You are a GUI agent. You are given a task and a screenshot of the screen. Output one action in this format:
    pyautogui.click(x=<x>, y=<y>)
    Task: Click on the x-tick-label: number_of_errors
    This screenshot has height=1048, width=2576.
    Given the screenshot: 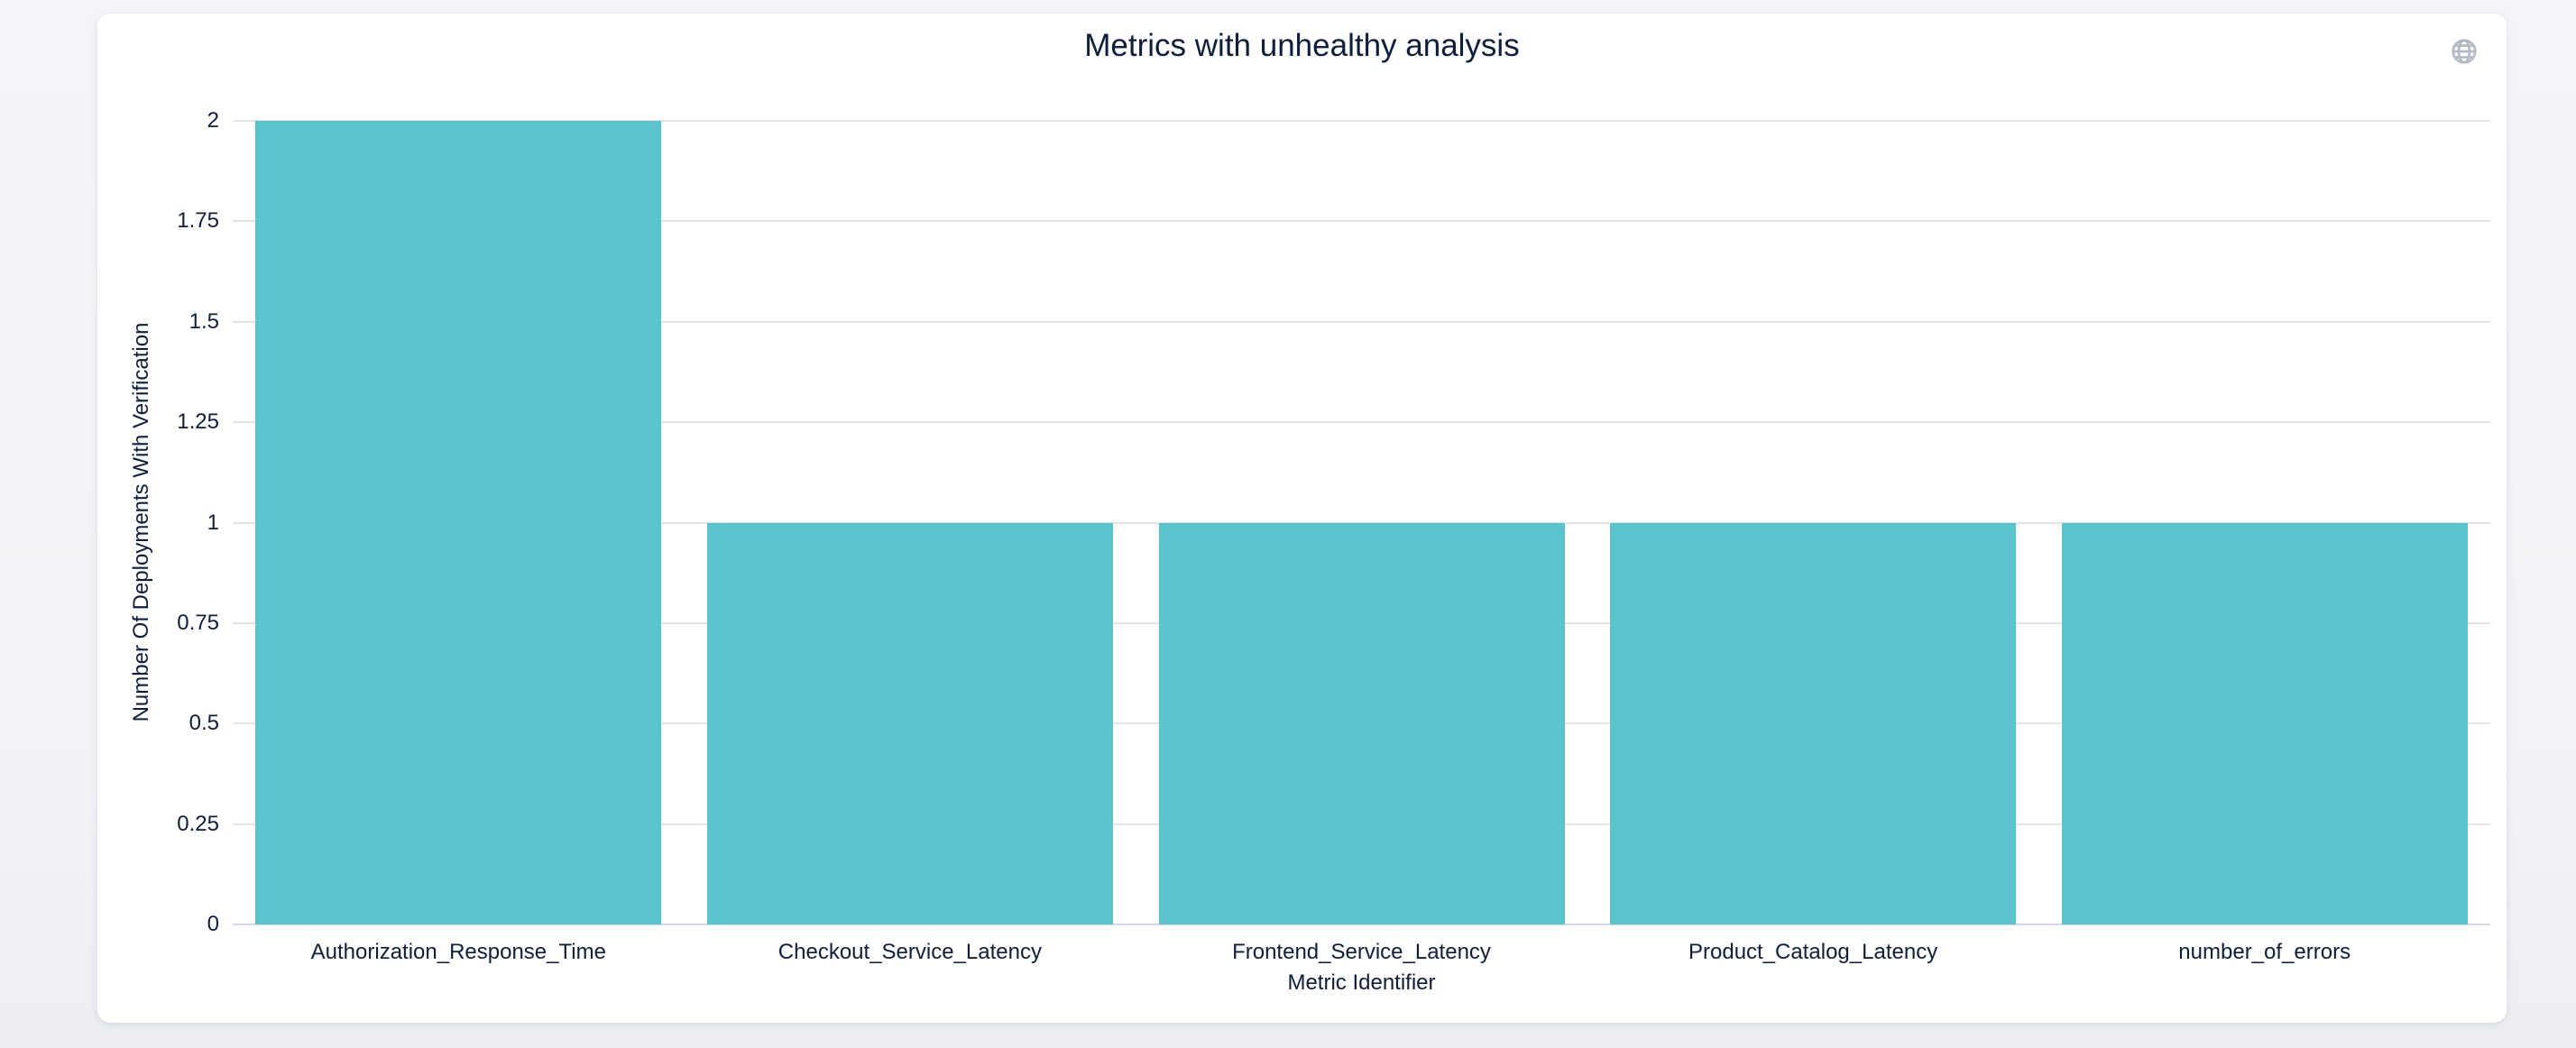 What is the action you would take?
    pyautogui.click(x=2264, y=952)
    